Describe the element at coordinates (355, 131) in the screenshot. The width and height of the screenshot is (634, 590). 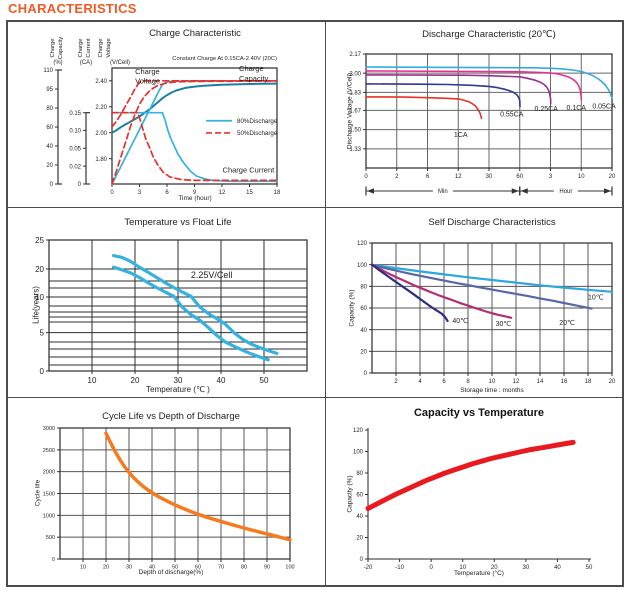
I see `y-tick-label: 1.50` at that location.